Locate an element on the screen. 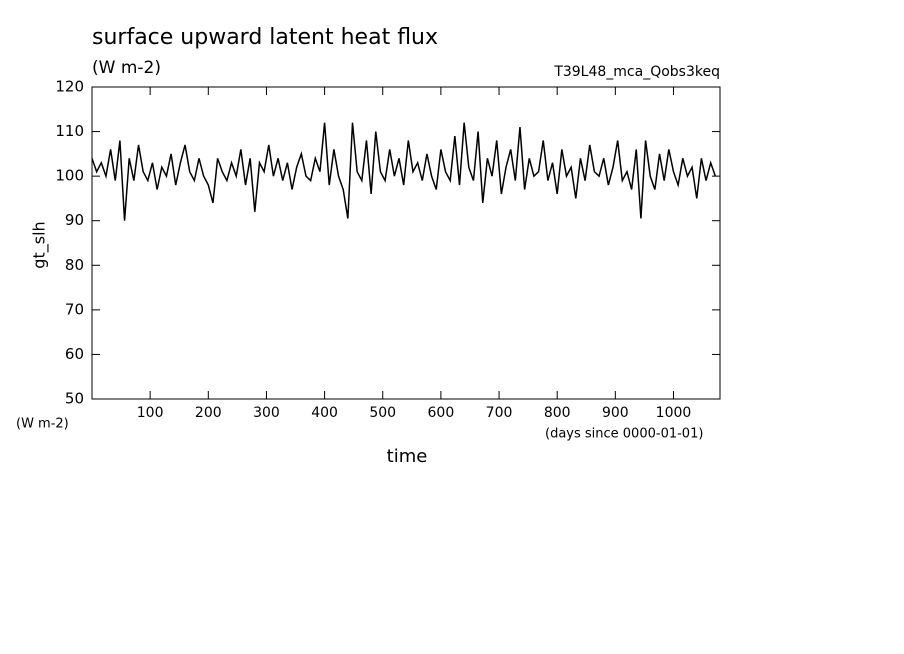 The width and height of the screenshot is (904, 654). x-tick-label: 400 is located at coordinates (324, 413).